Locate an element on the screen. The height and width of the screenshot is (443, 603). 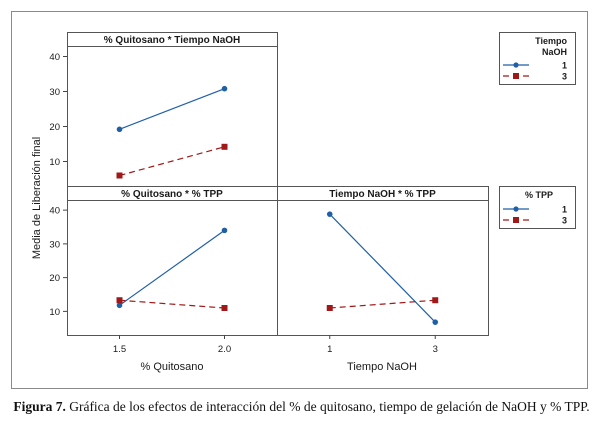
x-tick-label: 1 is located at coordinates (329, 349).